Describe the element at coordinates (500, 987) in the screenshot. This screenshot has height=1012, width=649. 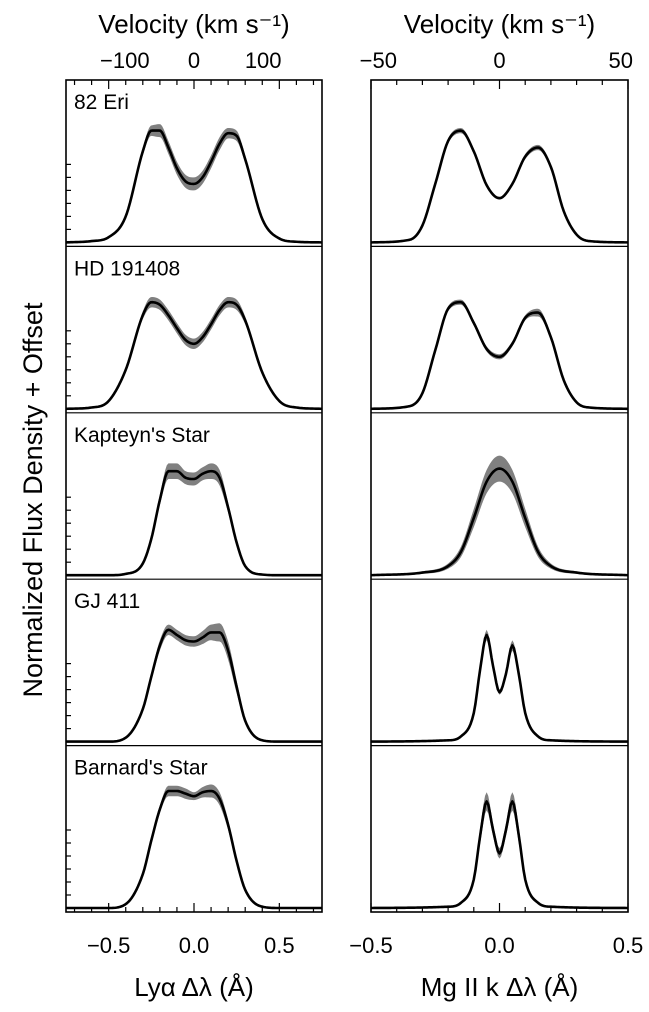
I see `x-axis-label: Mg II k Δλ (Å)` at that location.